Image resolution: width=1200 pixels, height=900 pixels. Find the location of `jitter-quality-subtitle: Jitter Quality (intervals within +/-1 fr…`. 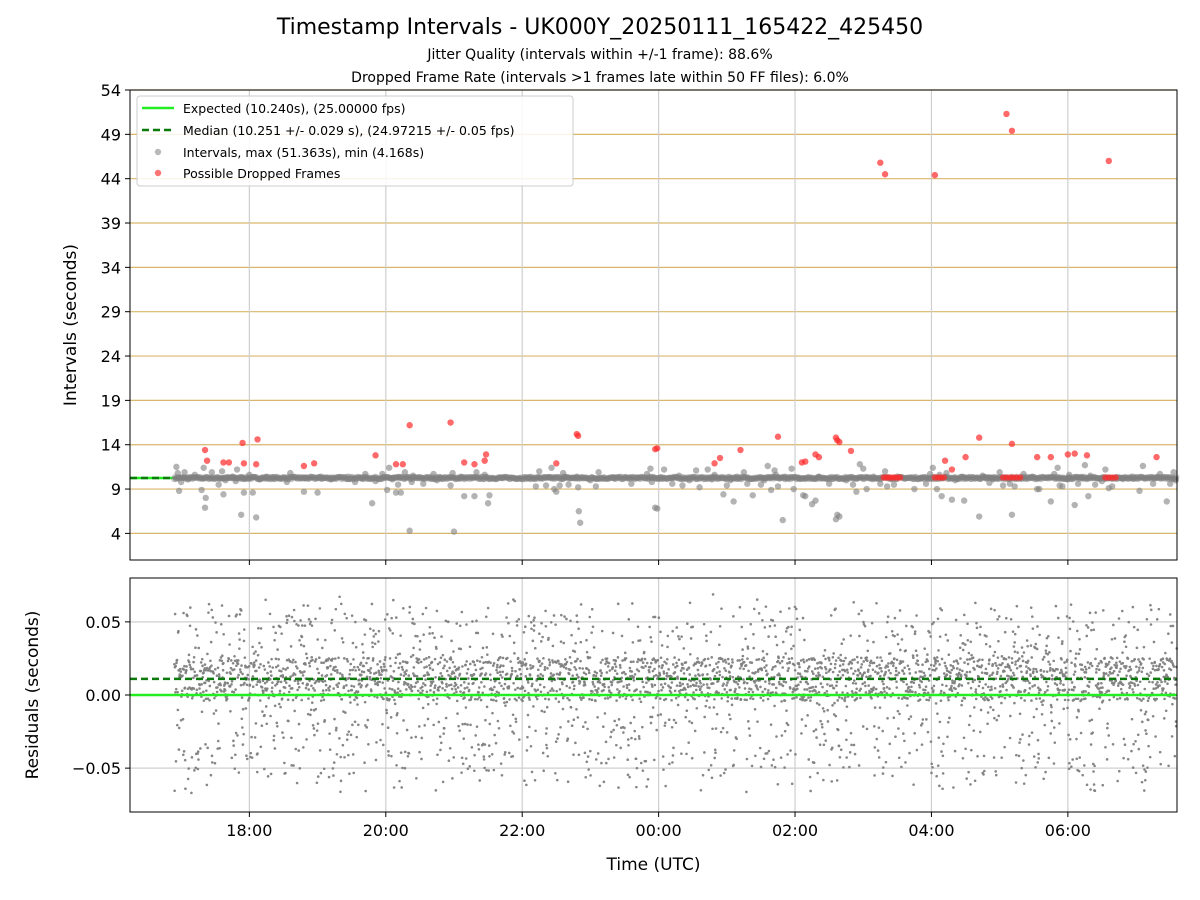

jitter-quality-subtitle: Jitter Quality (intervals within +/-1 fr… is located at coordinates (600, 55).